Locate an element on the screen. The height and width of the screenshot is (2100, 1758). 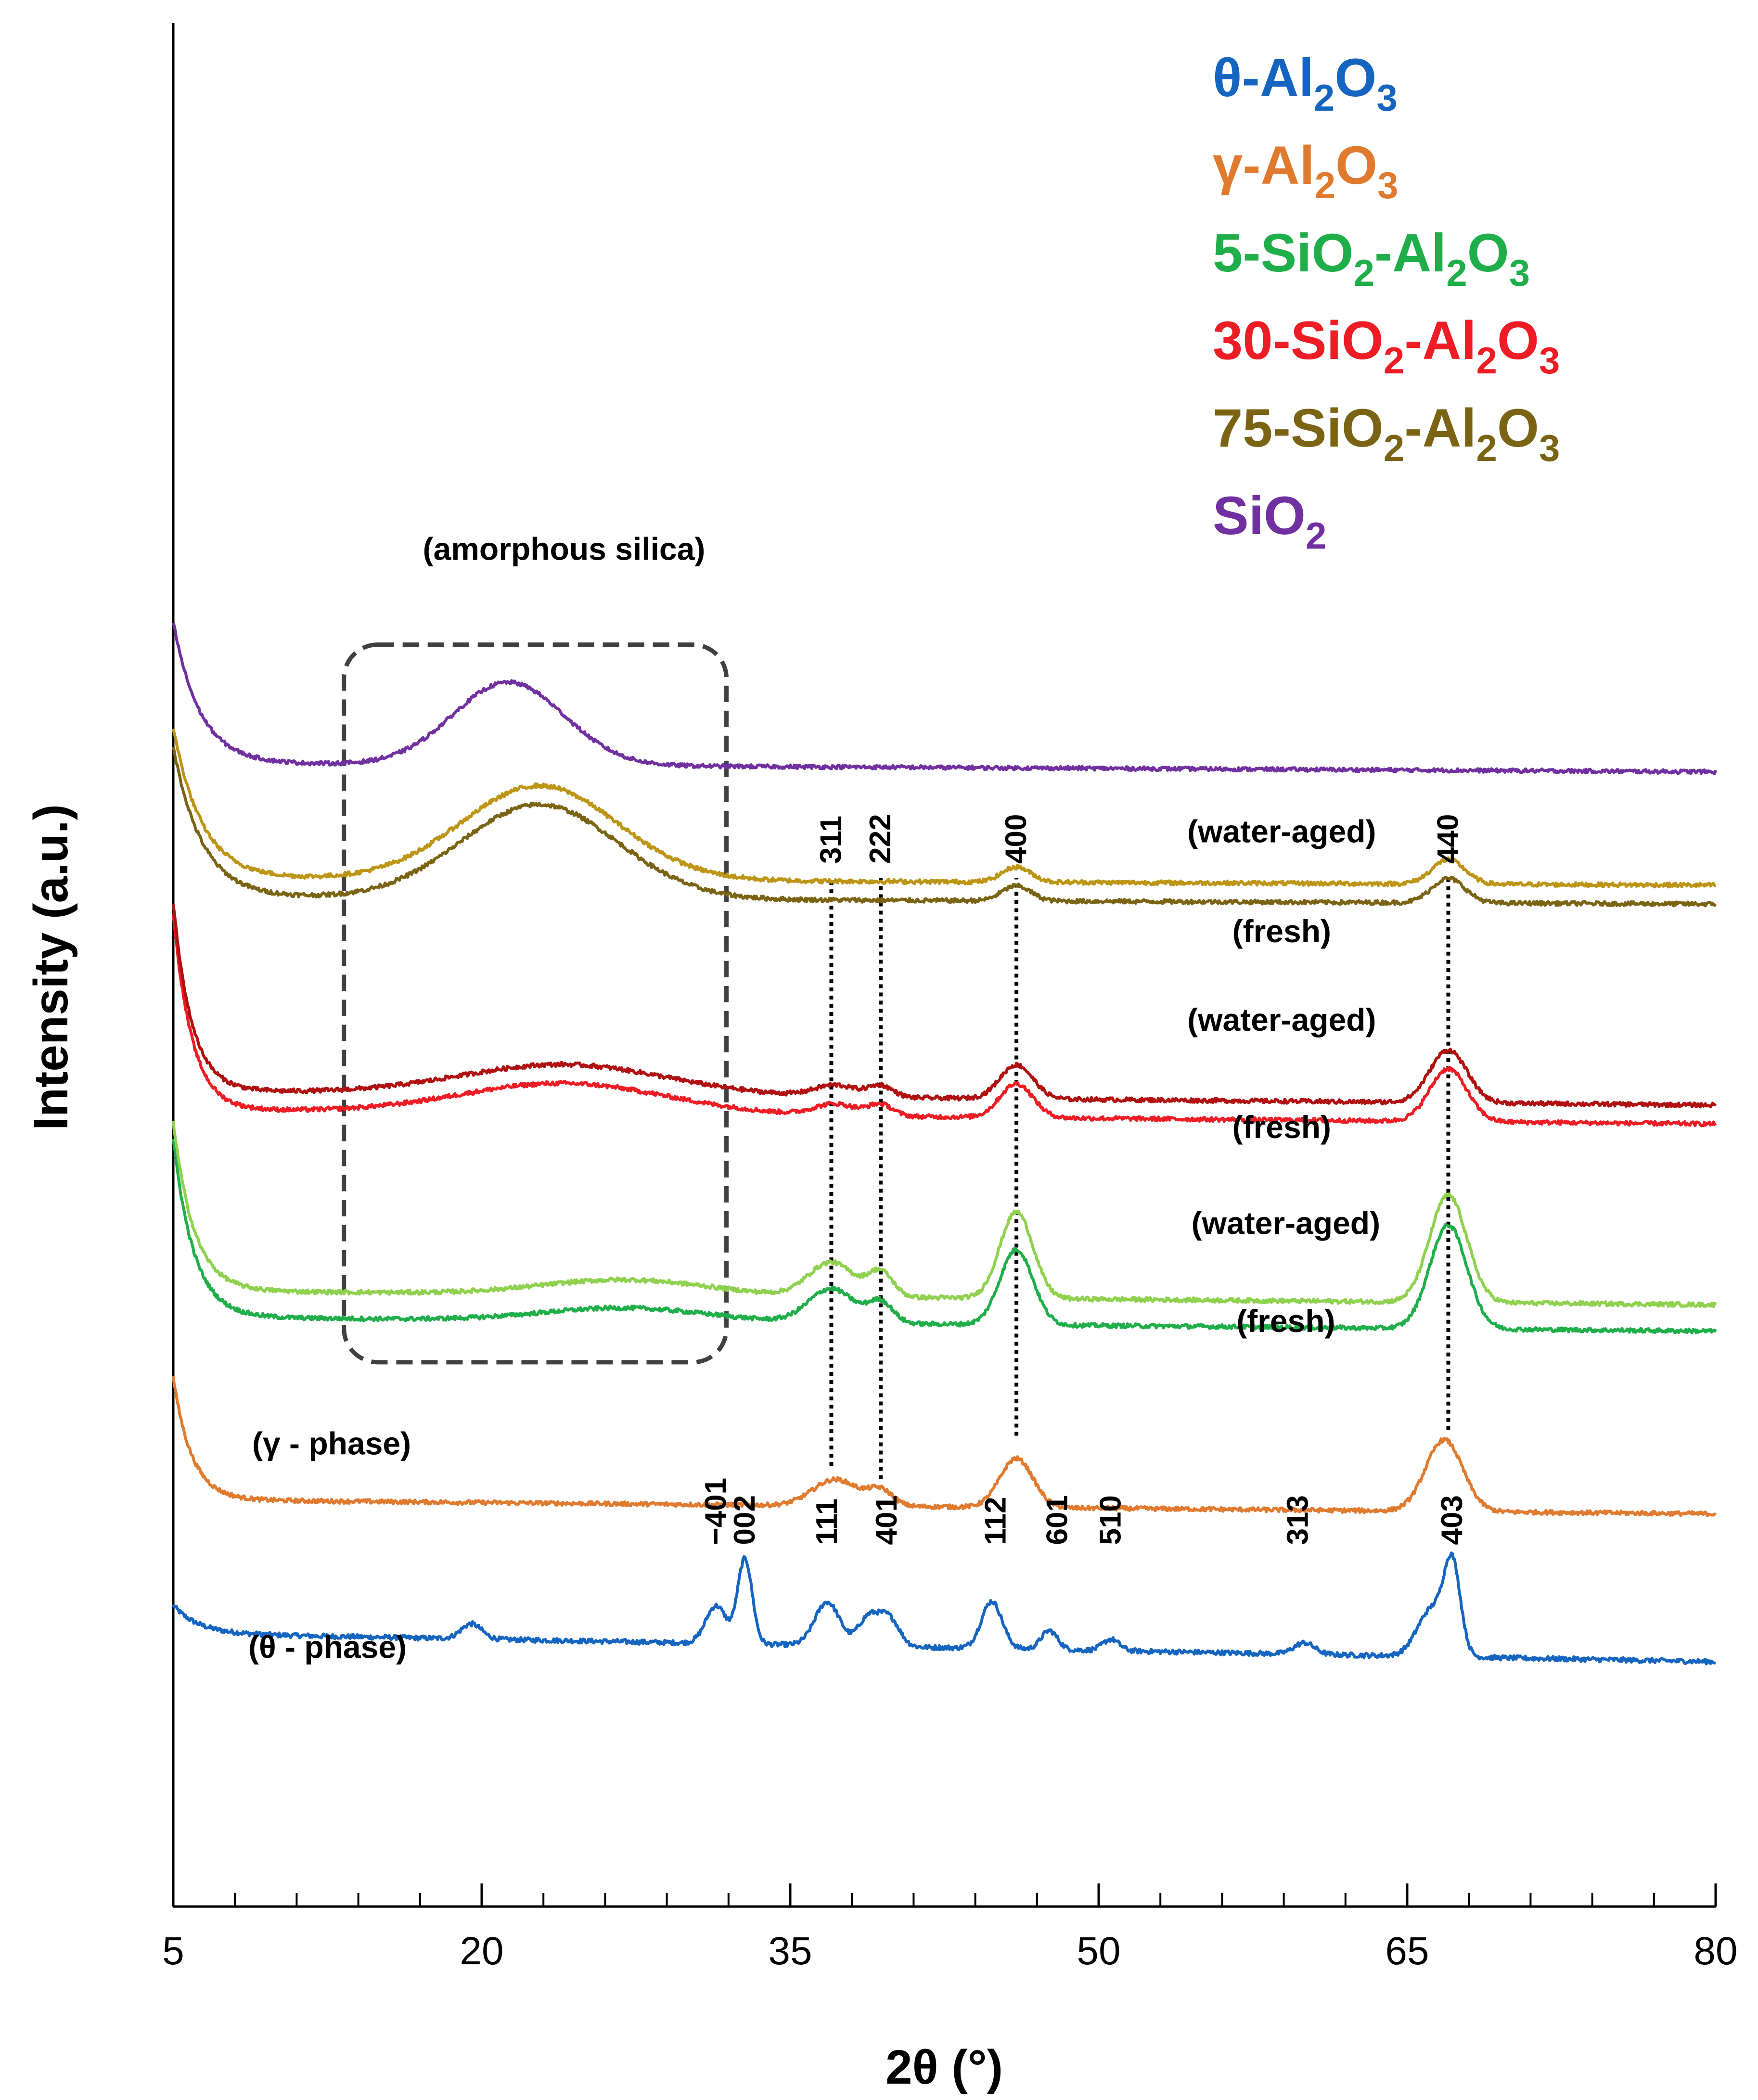
theta-reflection-label: 002 is located at coordinates (744, 1520).